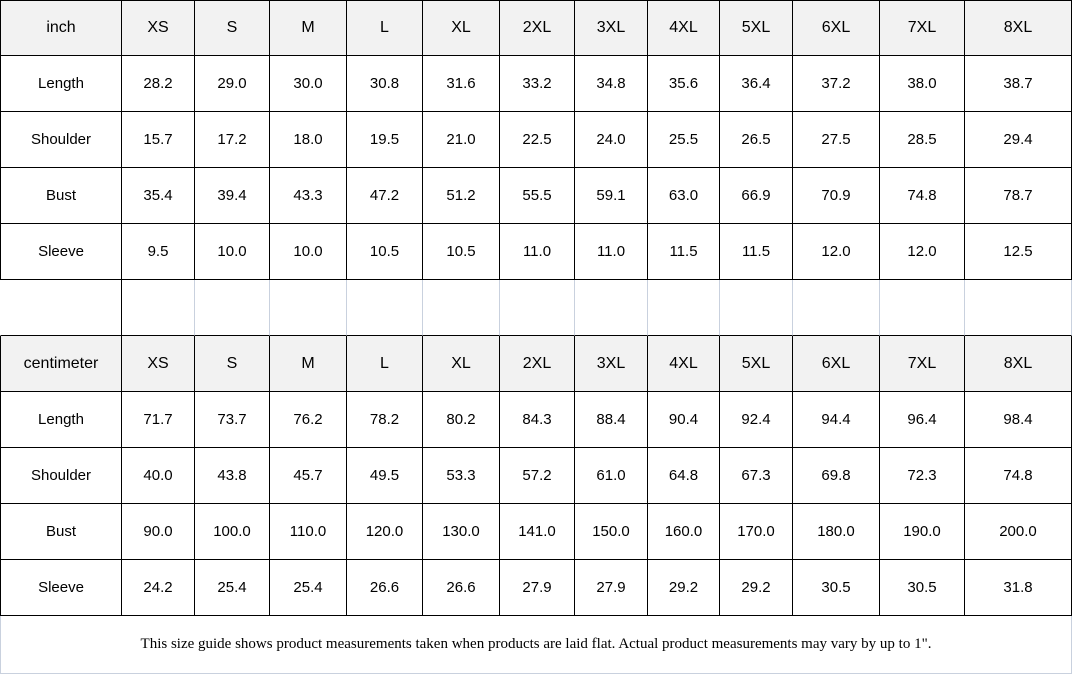 This screenshot has height=674, width=1072. Describe the element at coordinates (756, 476) in the screenshot. I see `measurement-value: 67.3` at that location.